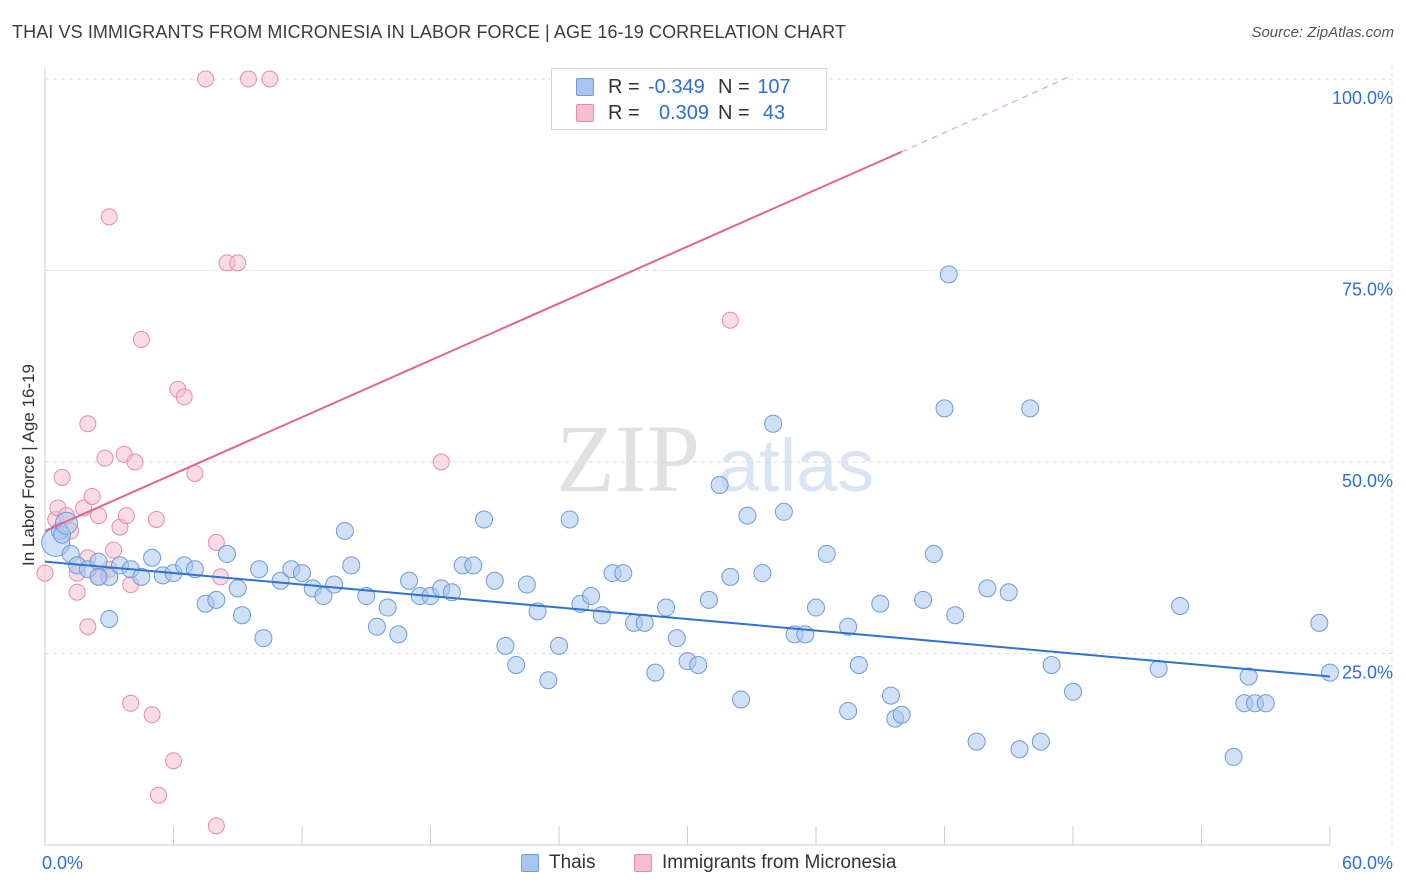  I want to click on trend-line-micronesia-extension, so click(987, 113).